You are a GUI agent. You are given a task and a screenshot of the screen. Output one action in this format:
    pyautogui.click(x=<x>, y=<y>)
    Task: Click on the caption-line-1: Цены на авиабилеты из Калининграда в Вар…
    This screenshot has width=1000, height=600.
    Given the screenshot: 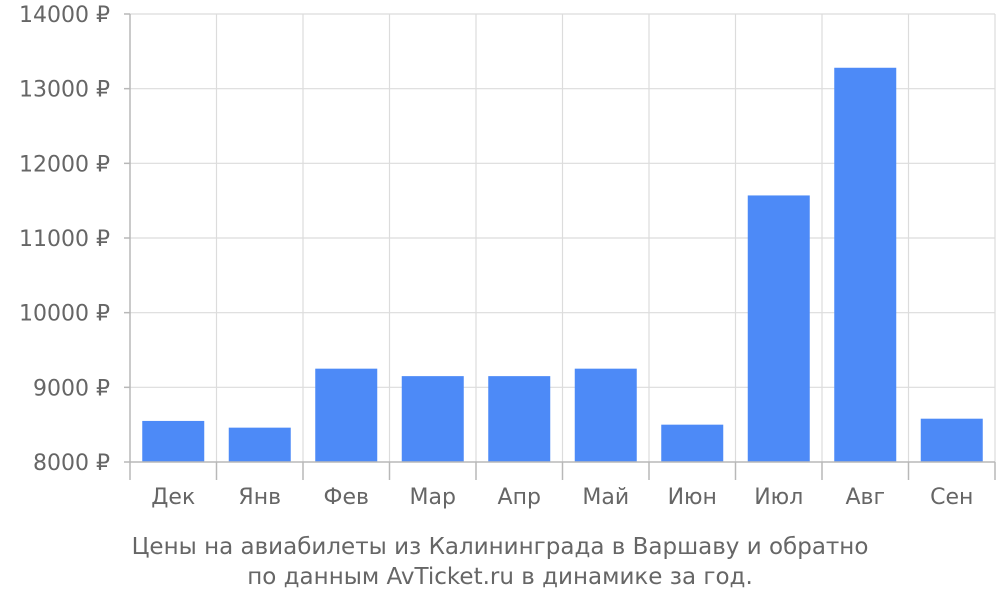 What is the action you would take?
    pyautogui.click(x=500, y=547)
    